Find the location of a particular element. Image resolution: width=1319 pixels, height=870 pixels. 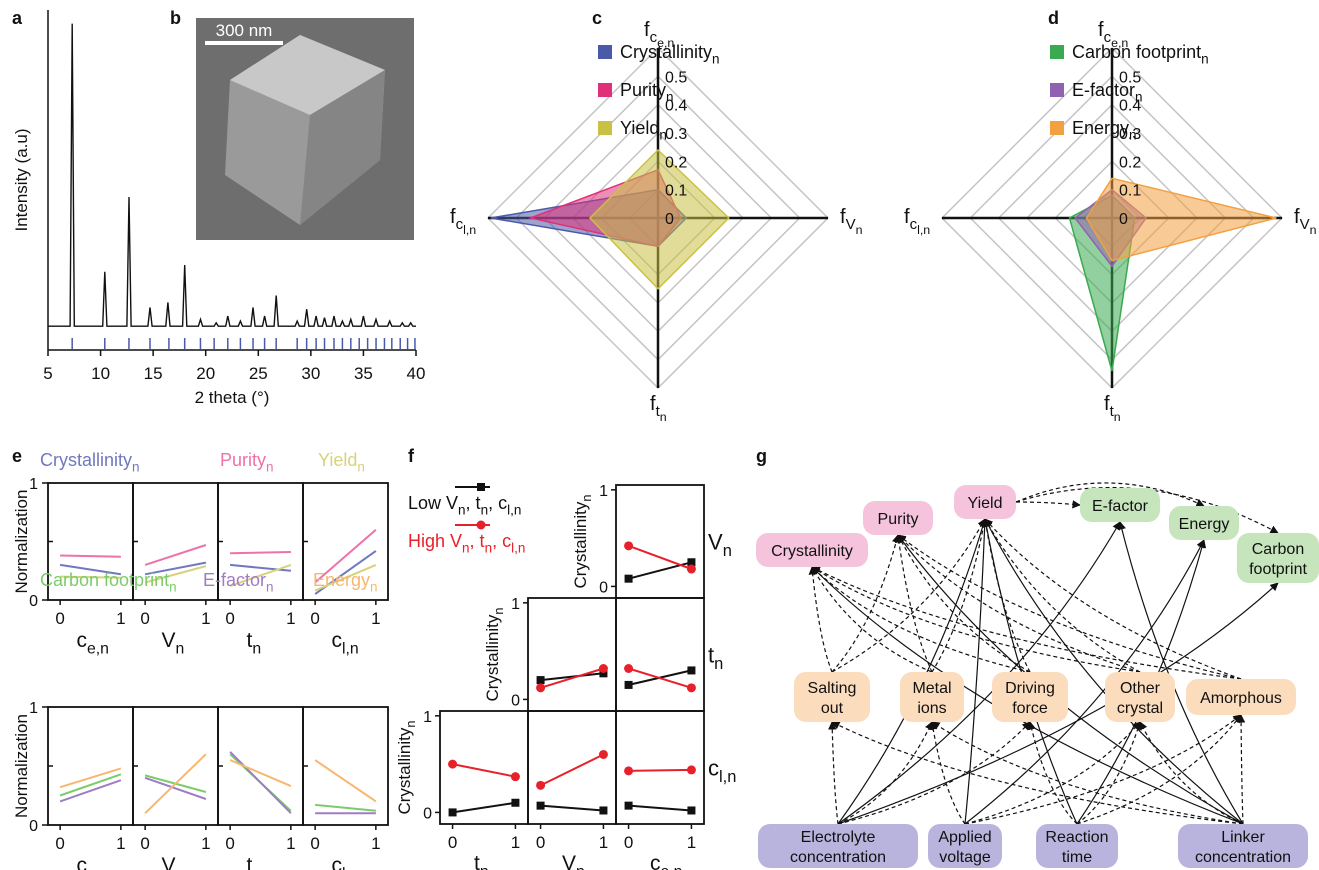

node-label: E-factor is located at coordinates (1120, 506).